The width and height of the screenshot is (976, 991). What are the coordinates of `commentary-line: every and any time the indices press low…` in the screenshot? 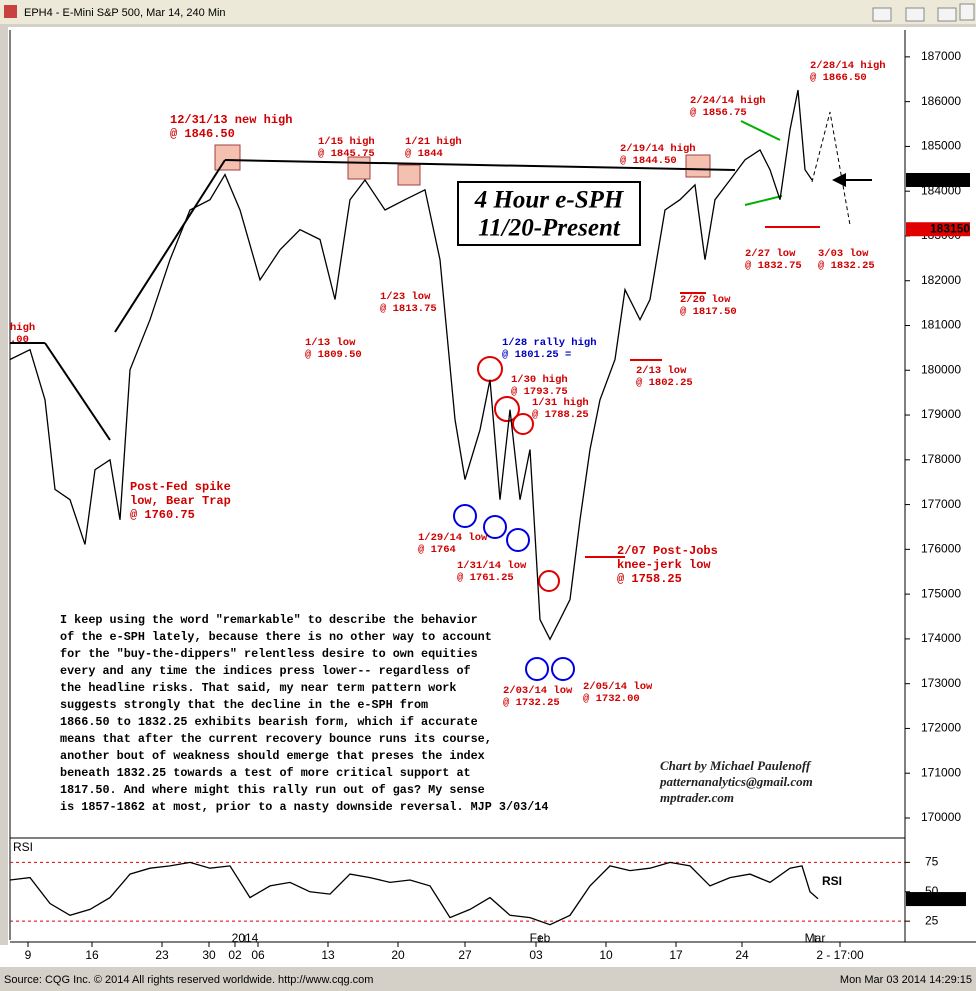 It's located at (265, 671).